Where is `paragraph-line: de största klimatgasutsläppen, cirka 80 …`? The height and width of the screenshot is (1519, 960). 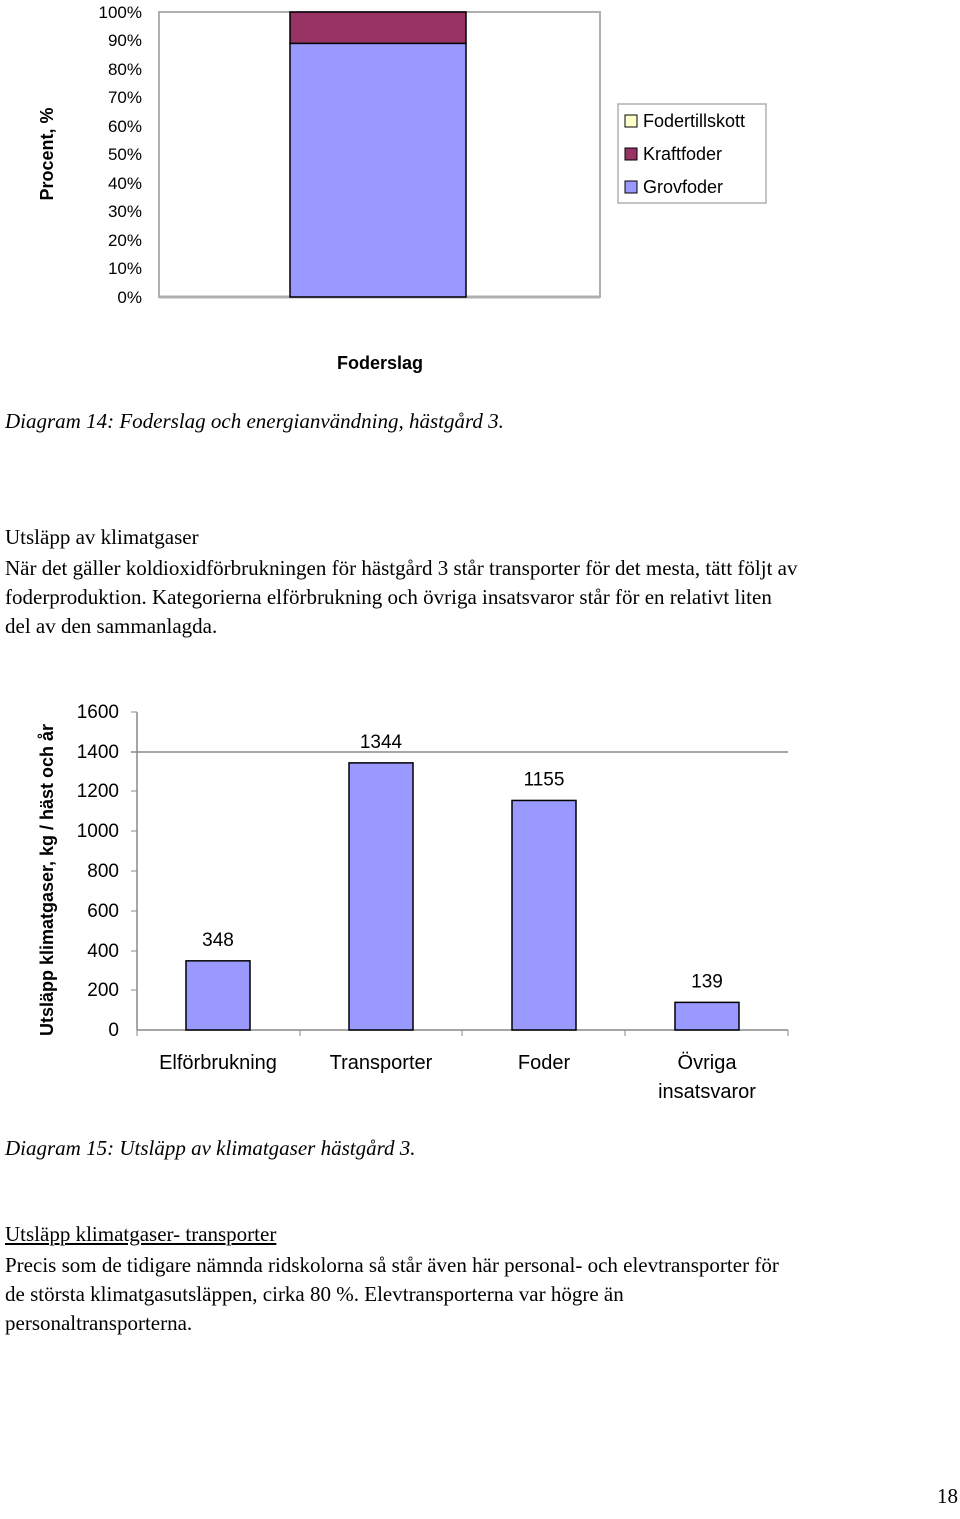 paragraph-line: de största klimatgasutsläppen, cirka 80 … is located at coordinates (314, 1294).